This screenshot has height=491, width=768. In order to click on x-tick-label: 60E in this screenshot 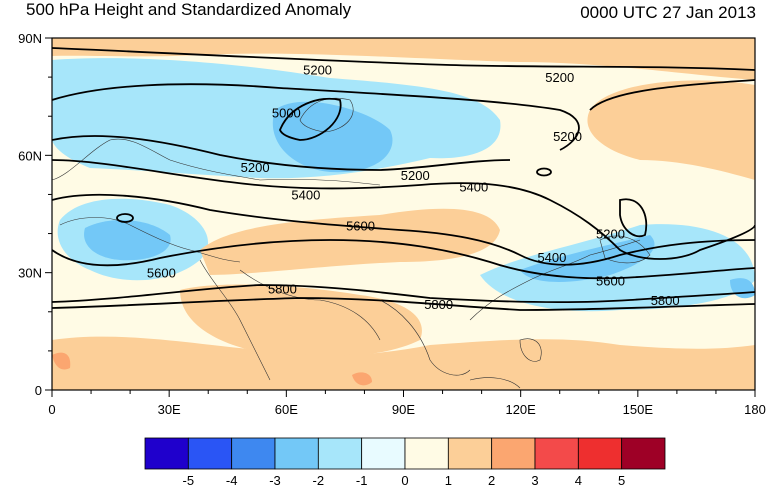, I will do `click(286, 409)`.